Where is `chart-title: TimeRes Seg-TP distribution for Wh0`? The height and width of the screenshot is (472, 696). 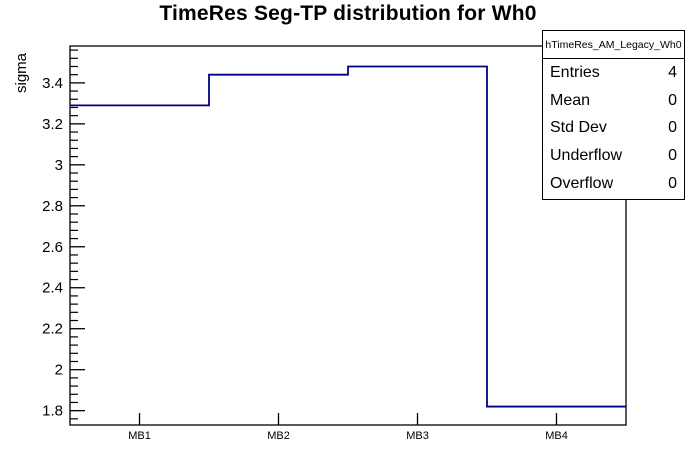
chart-title: TimeRes Seg-TP distribution for Wh0 is located at coordinates (348, 13).